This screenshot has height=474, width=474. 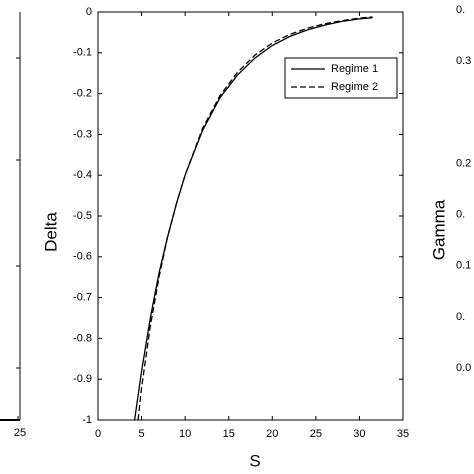 I want to click on y-tick-label: 0.0, so click(x=463, y=368).